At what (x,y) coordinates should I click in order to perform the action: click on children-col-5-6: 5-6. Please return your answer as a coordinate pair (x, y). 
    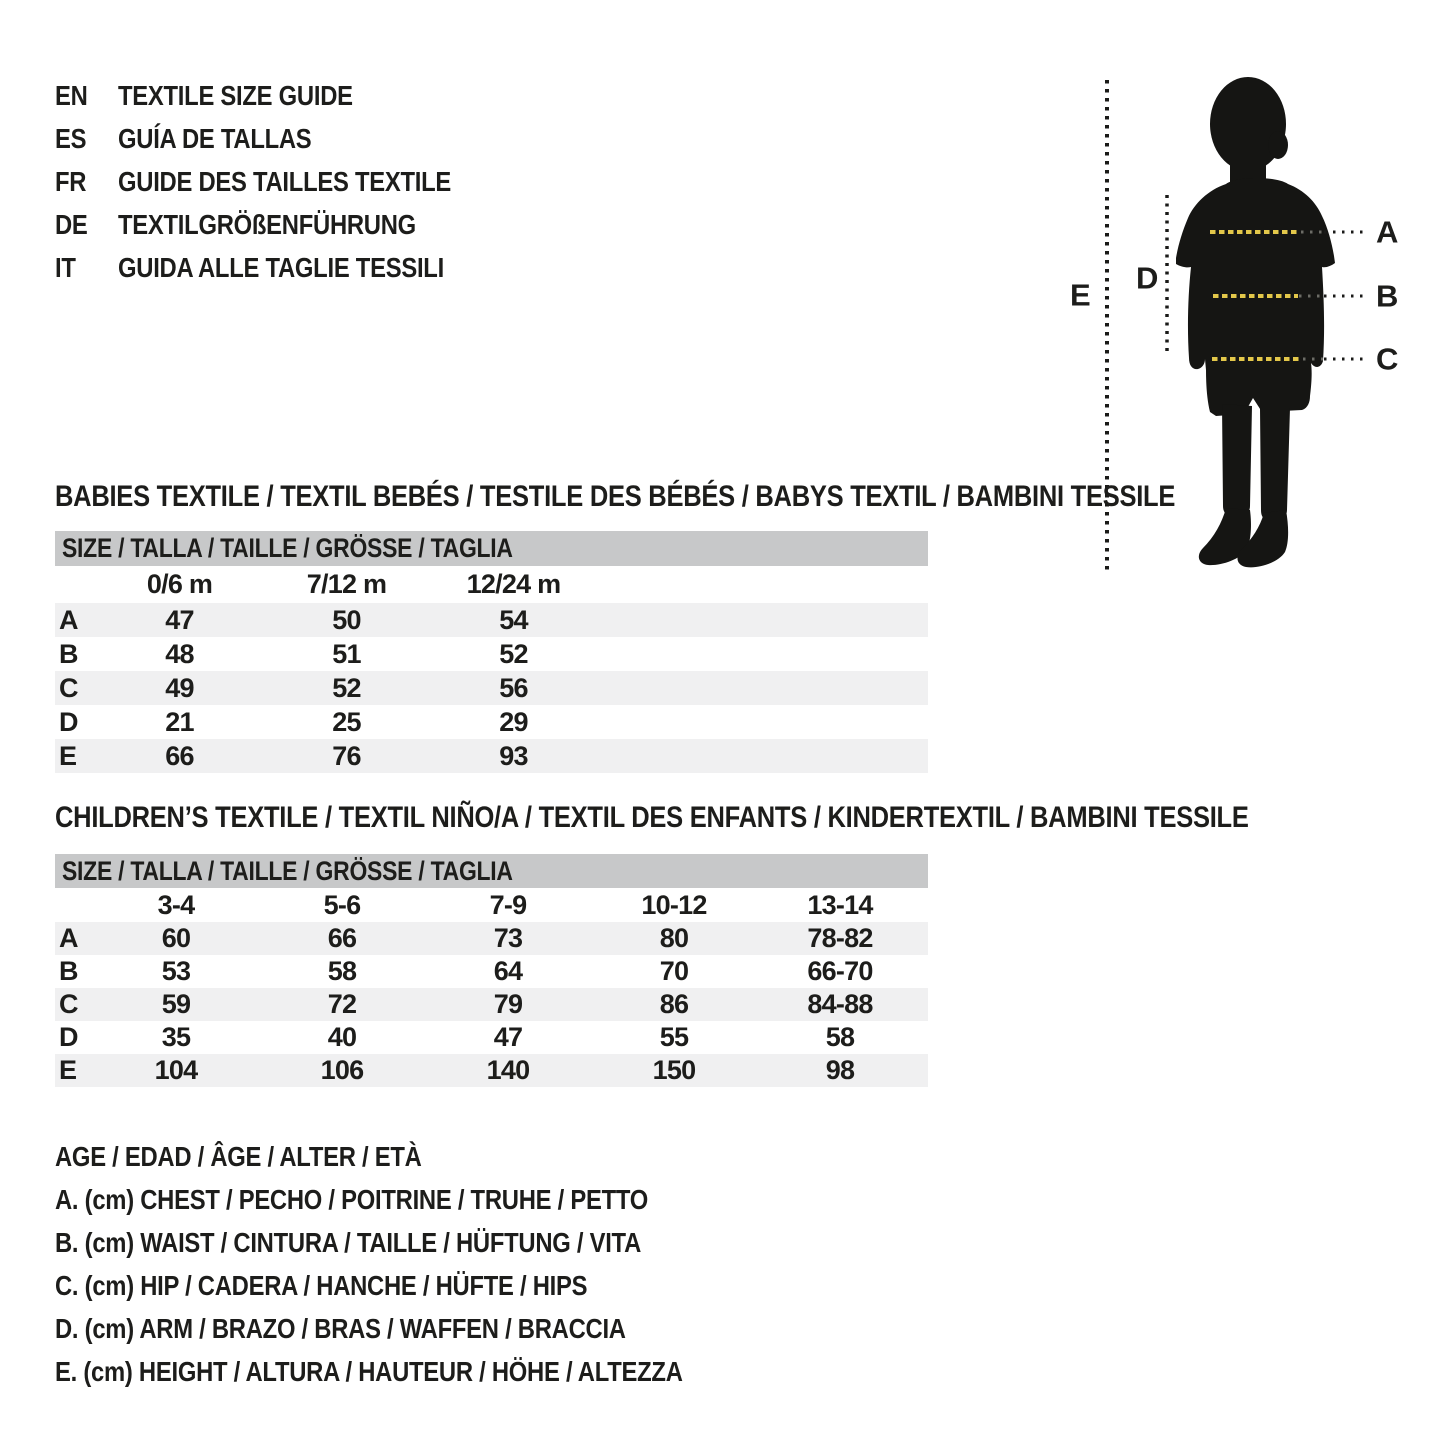
    Looking at the image, I should click on (342, 904).